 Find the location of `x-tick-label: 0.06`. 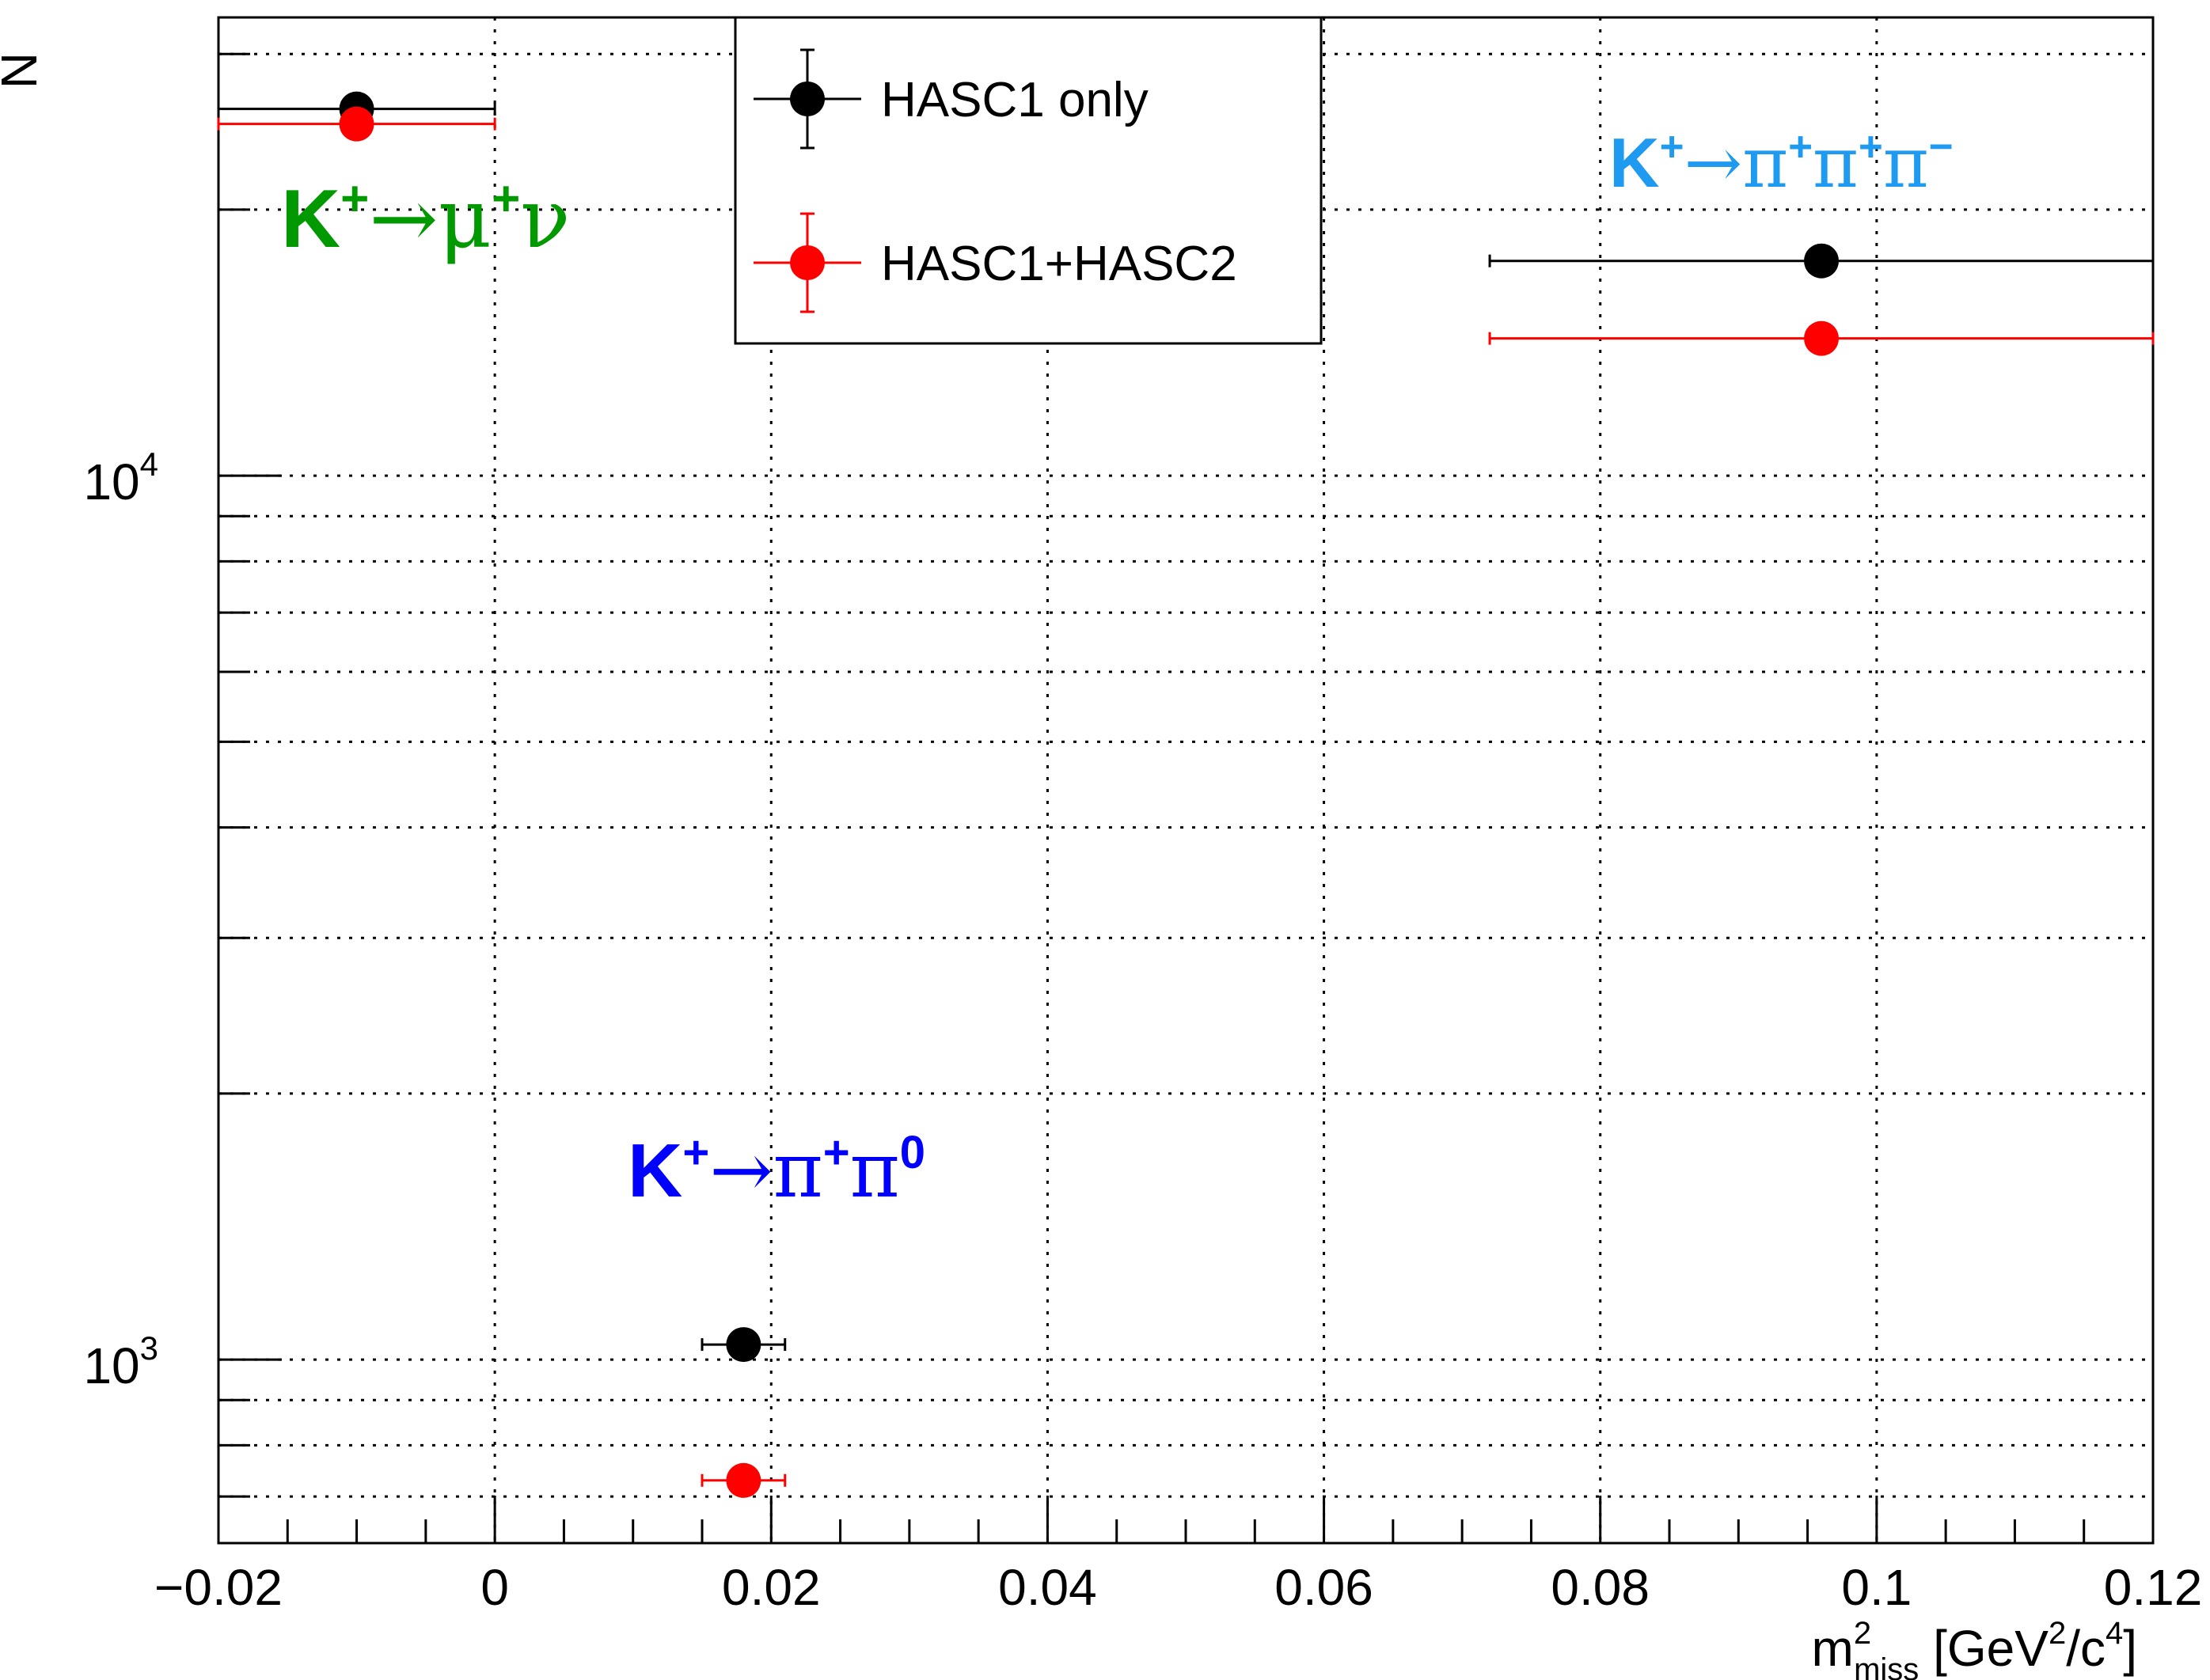

x-tick-label: 0.06 is located at coordinates (1323, 1587).